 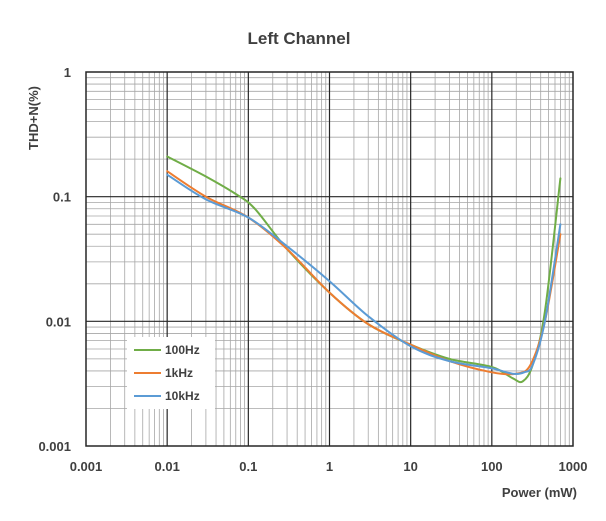 What do you see at coordinates (54, 446) in the screenshot?
I see `y-tick-label: 0.001` at bounding box center [54, 446].